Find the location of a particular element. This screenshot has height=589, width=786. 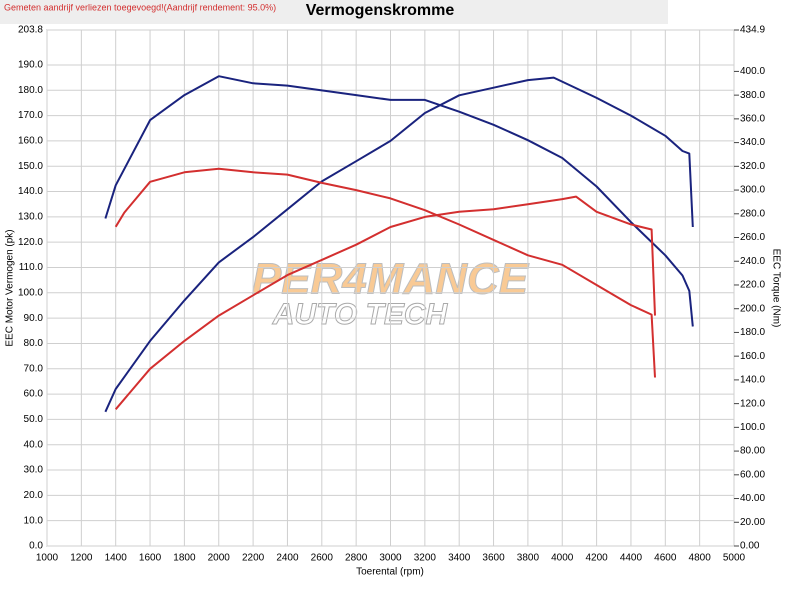

y-tick-label: 190.0 is located at coordinates (30, 65).